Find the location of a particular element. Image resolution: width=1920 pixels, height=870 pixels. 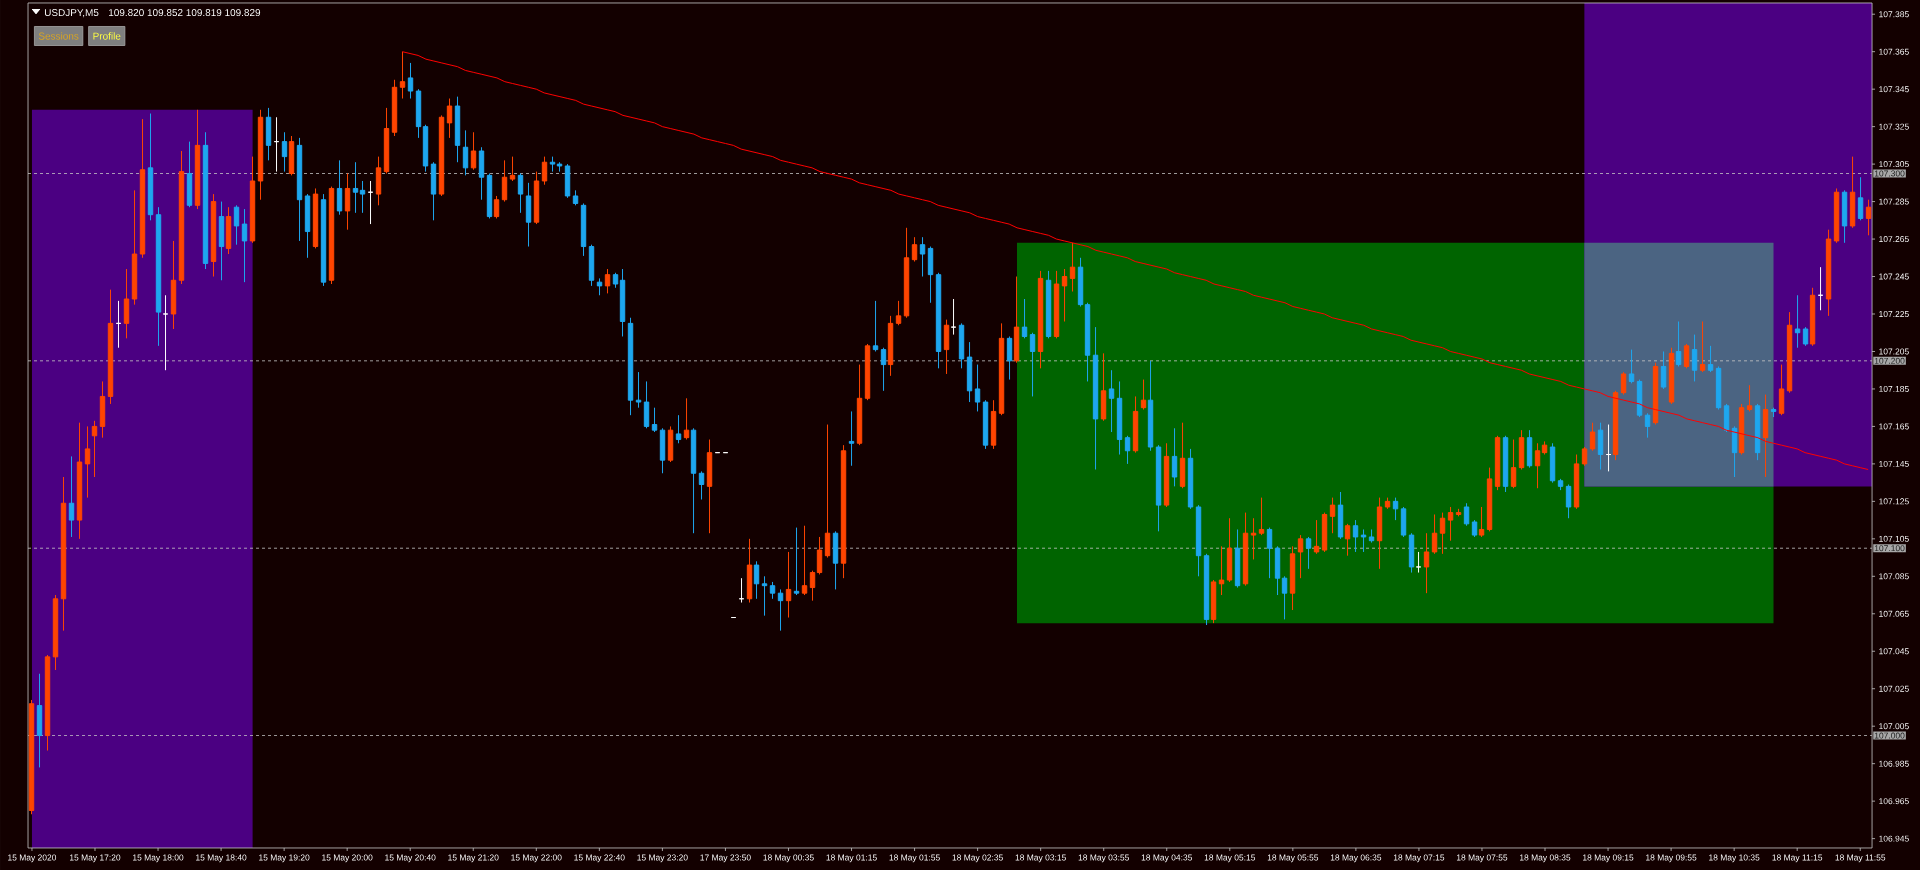

x-tick-label: 18 May 11:15 is located at coordinates (1797, 858).